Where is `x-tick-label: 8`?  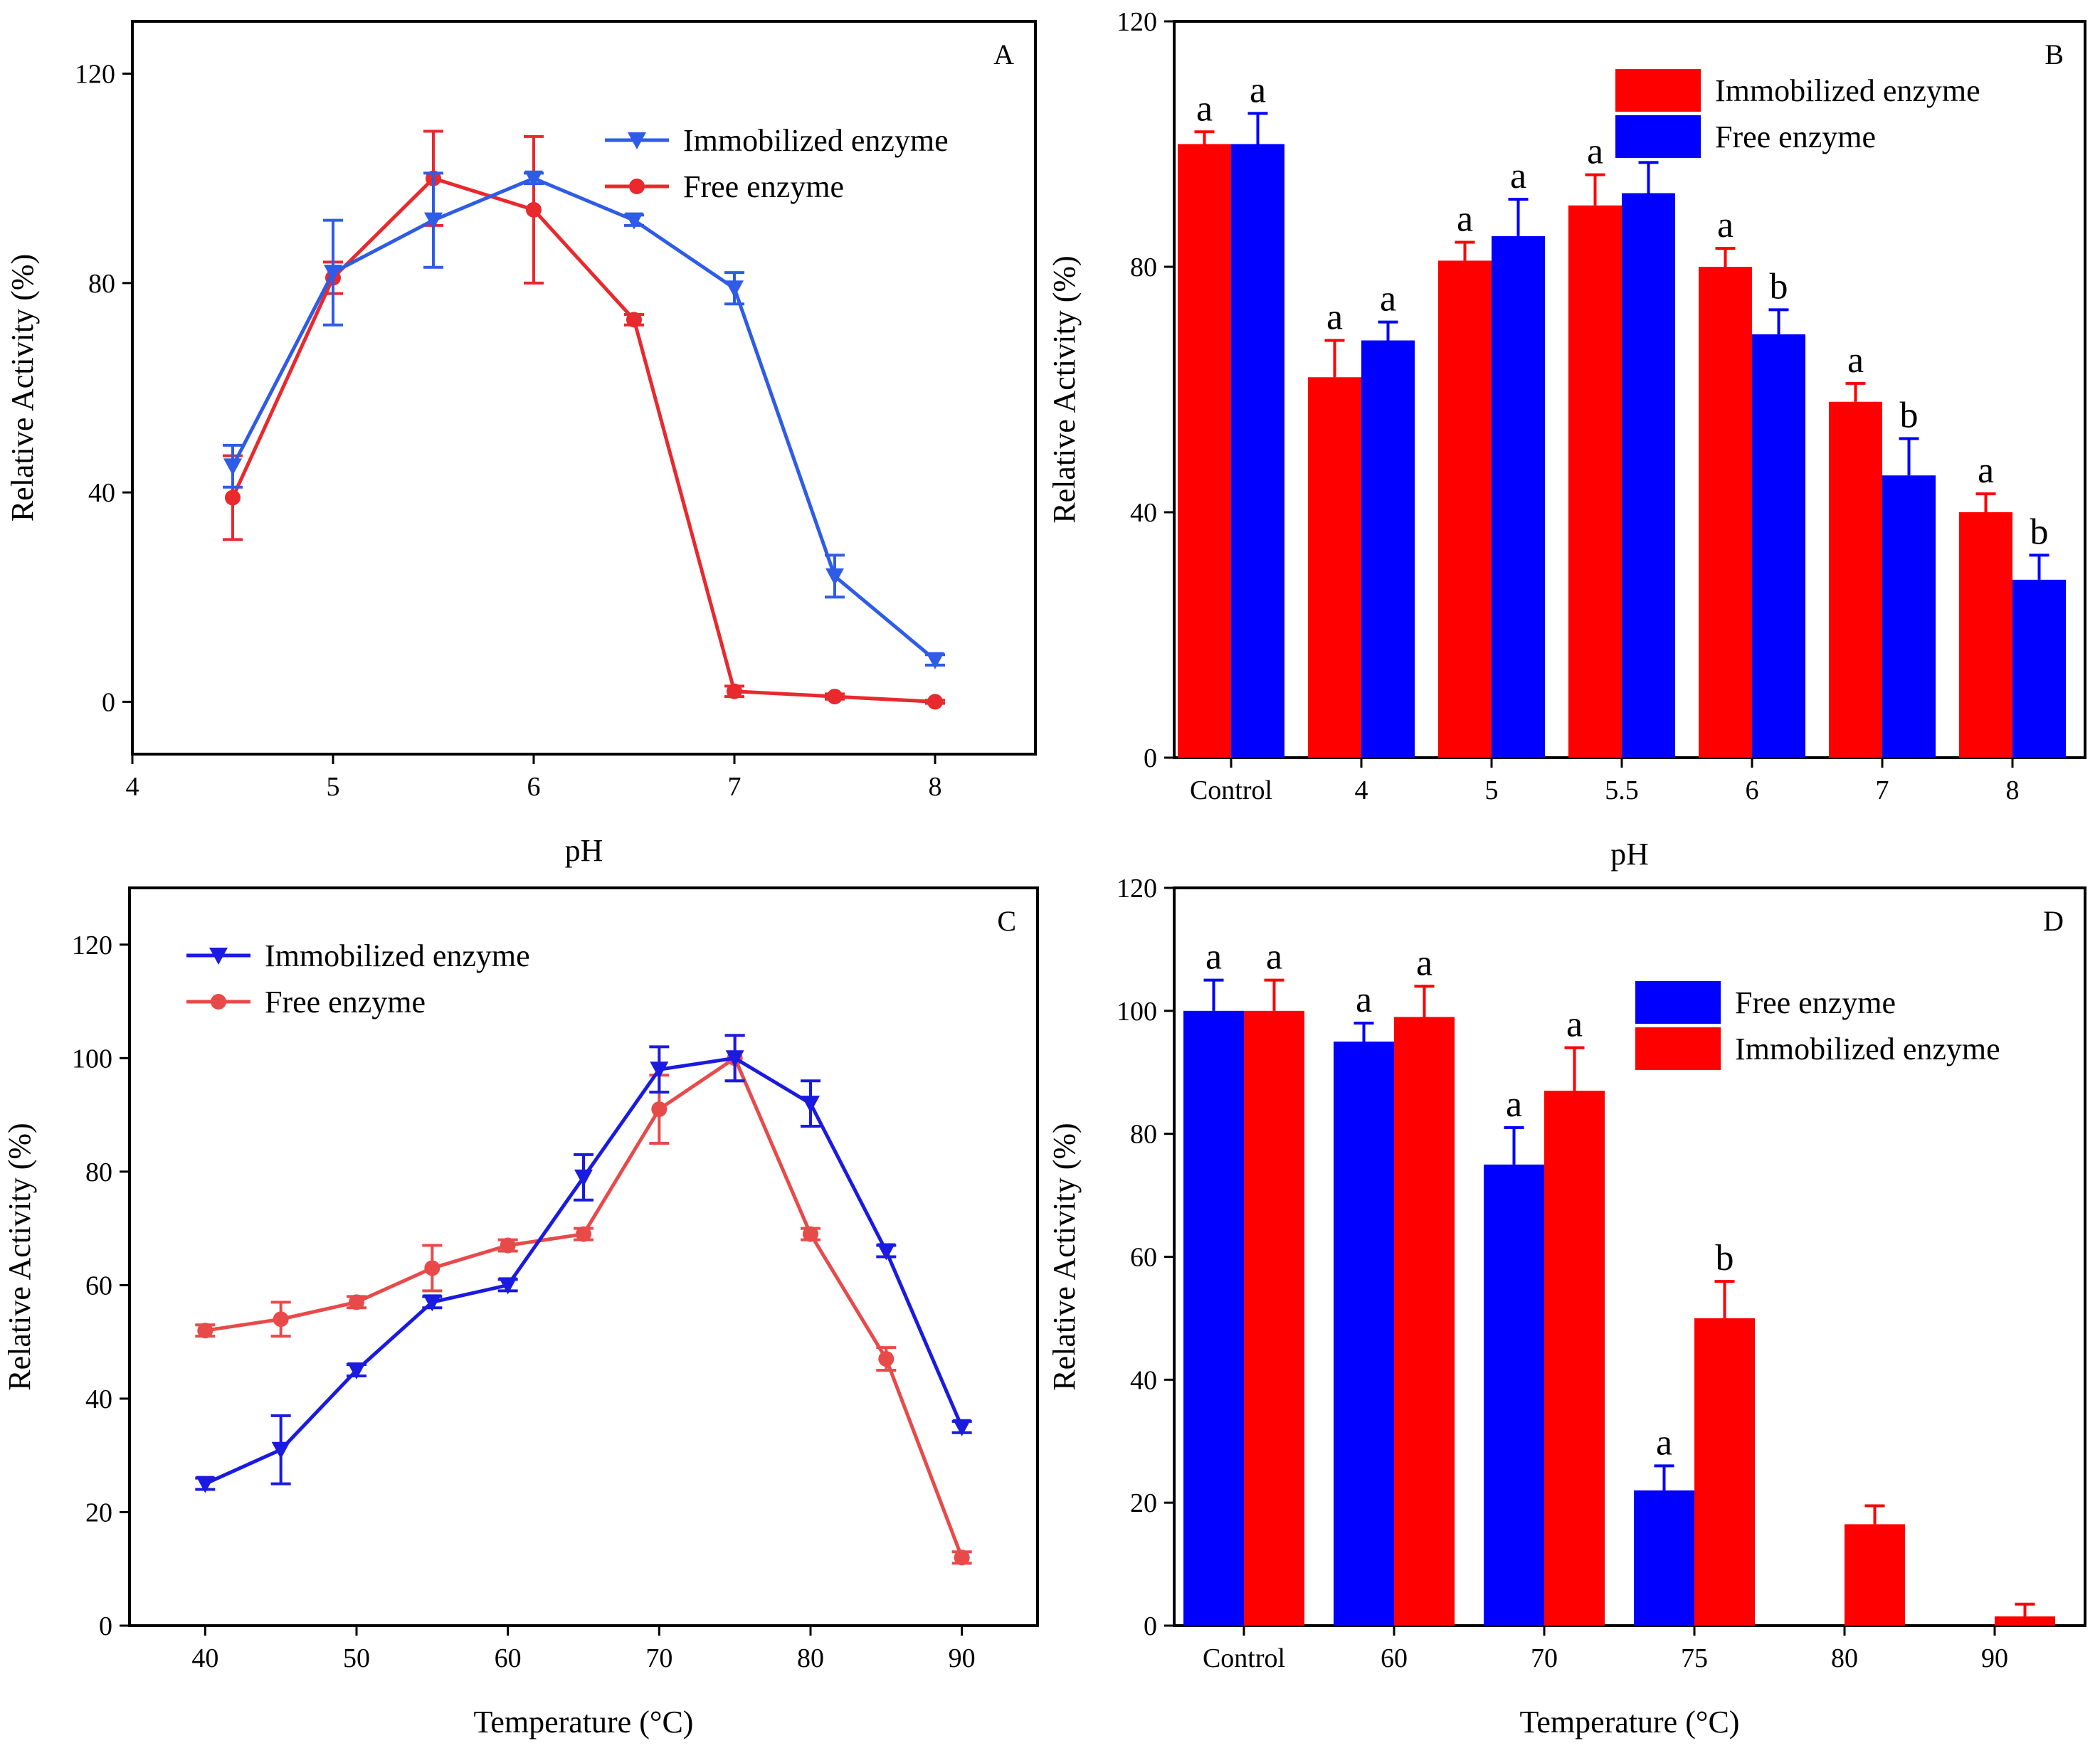 x-tick-label: 8 is located at coordinates (2013, 790).